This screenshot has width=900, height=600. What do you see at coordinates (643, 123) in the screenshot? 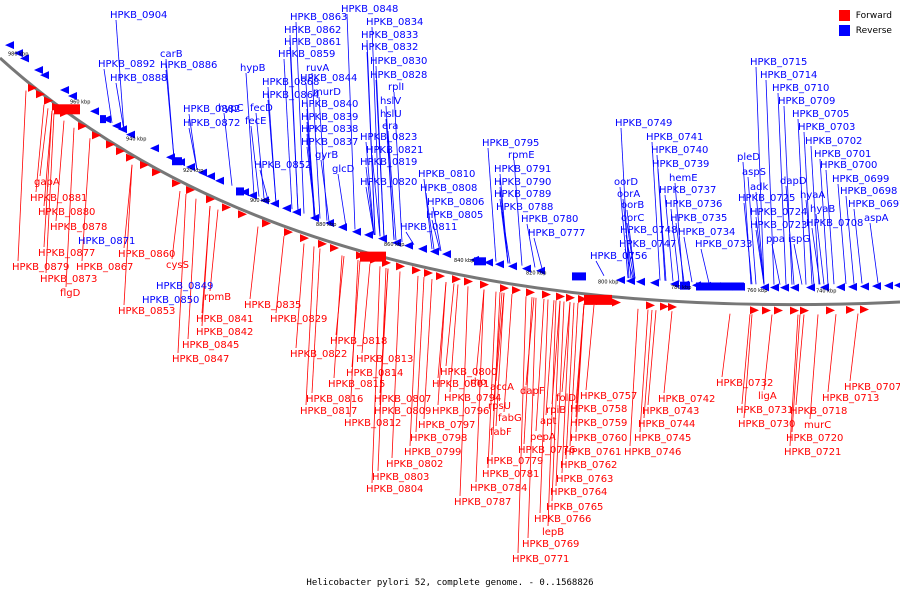
I see `reverse-gene-label: HPKB_0749` at bounding box center [643, 123].